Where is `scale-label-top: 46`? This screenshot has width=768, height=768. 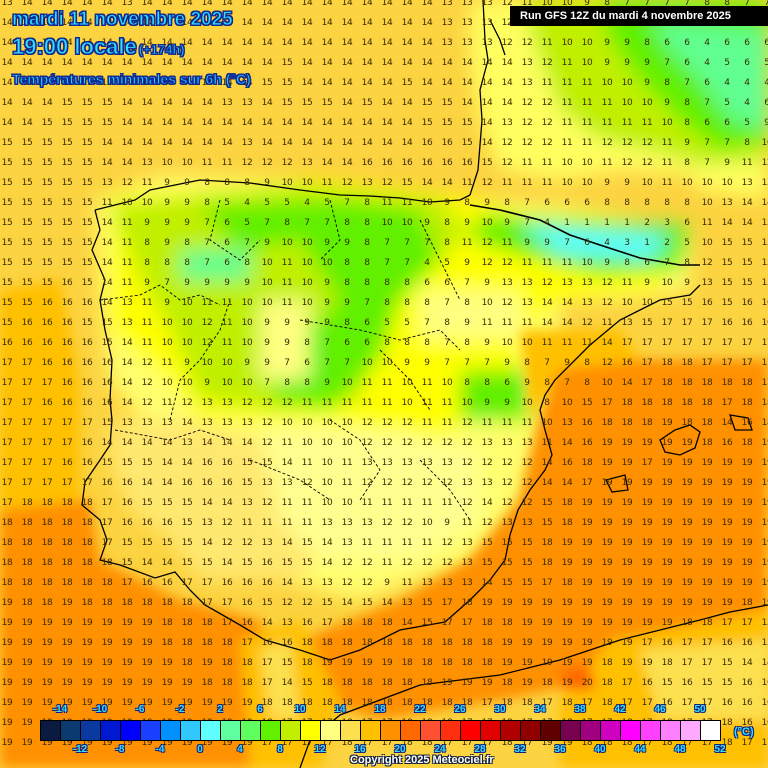
scale-label-top: 46 is located at coordinates (660, 709).